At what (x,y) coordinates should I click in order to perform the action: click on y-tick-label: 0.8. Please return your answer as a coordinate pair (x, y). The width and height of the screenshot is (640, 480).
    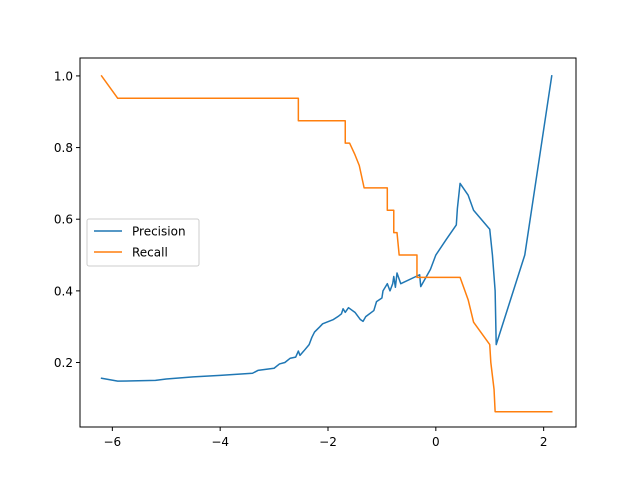
    Looking at the image, I should click on (63, 148).